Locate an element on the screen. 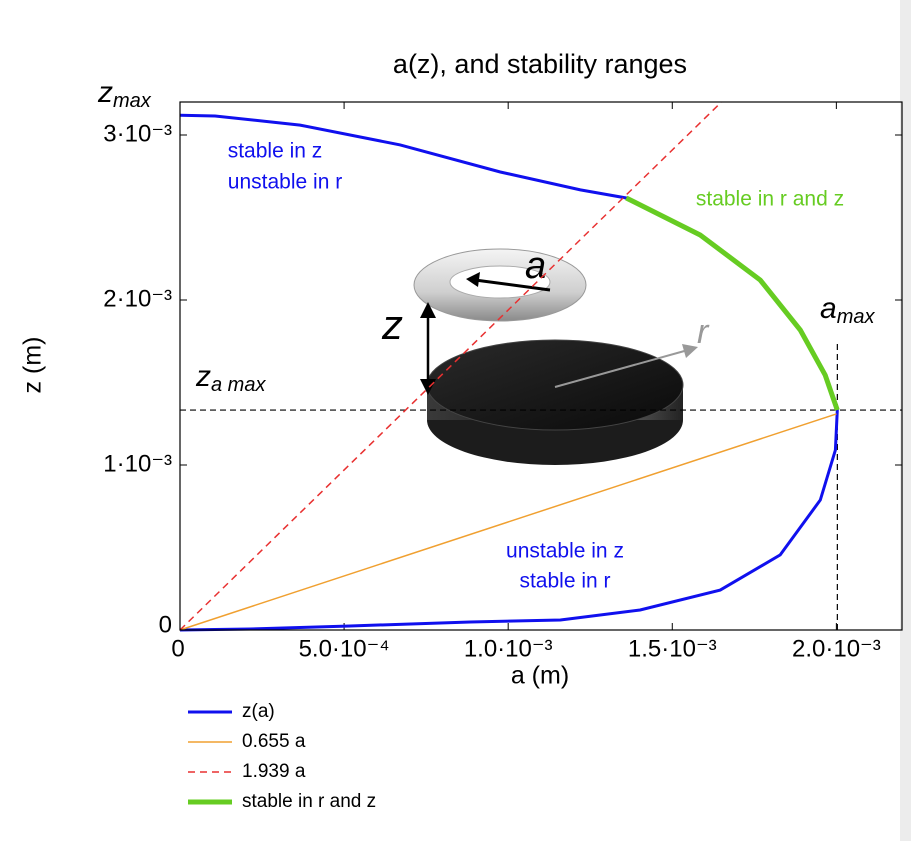 The width and height of the screenshot is (911, 841). disk-top is located at coordinates (555, 385).